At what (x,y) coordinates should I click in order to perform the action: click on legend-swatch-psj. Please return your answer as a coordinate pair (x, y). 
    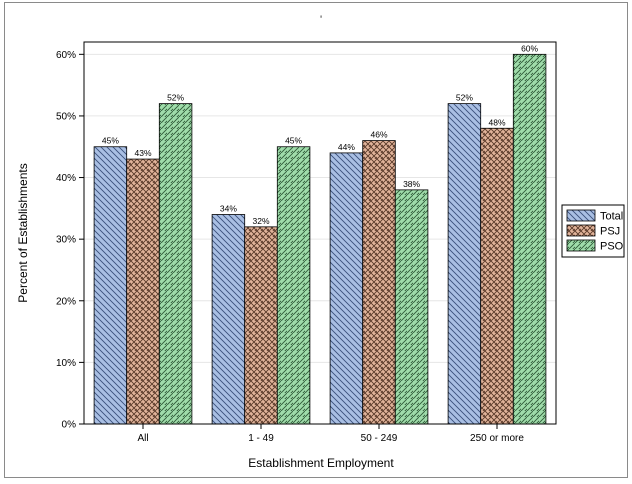
    Looking at the image, I should click on (581, 230).